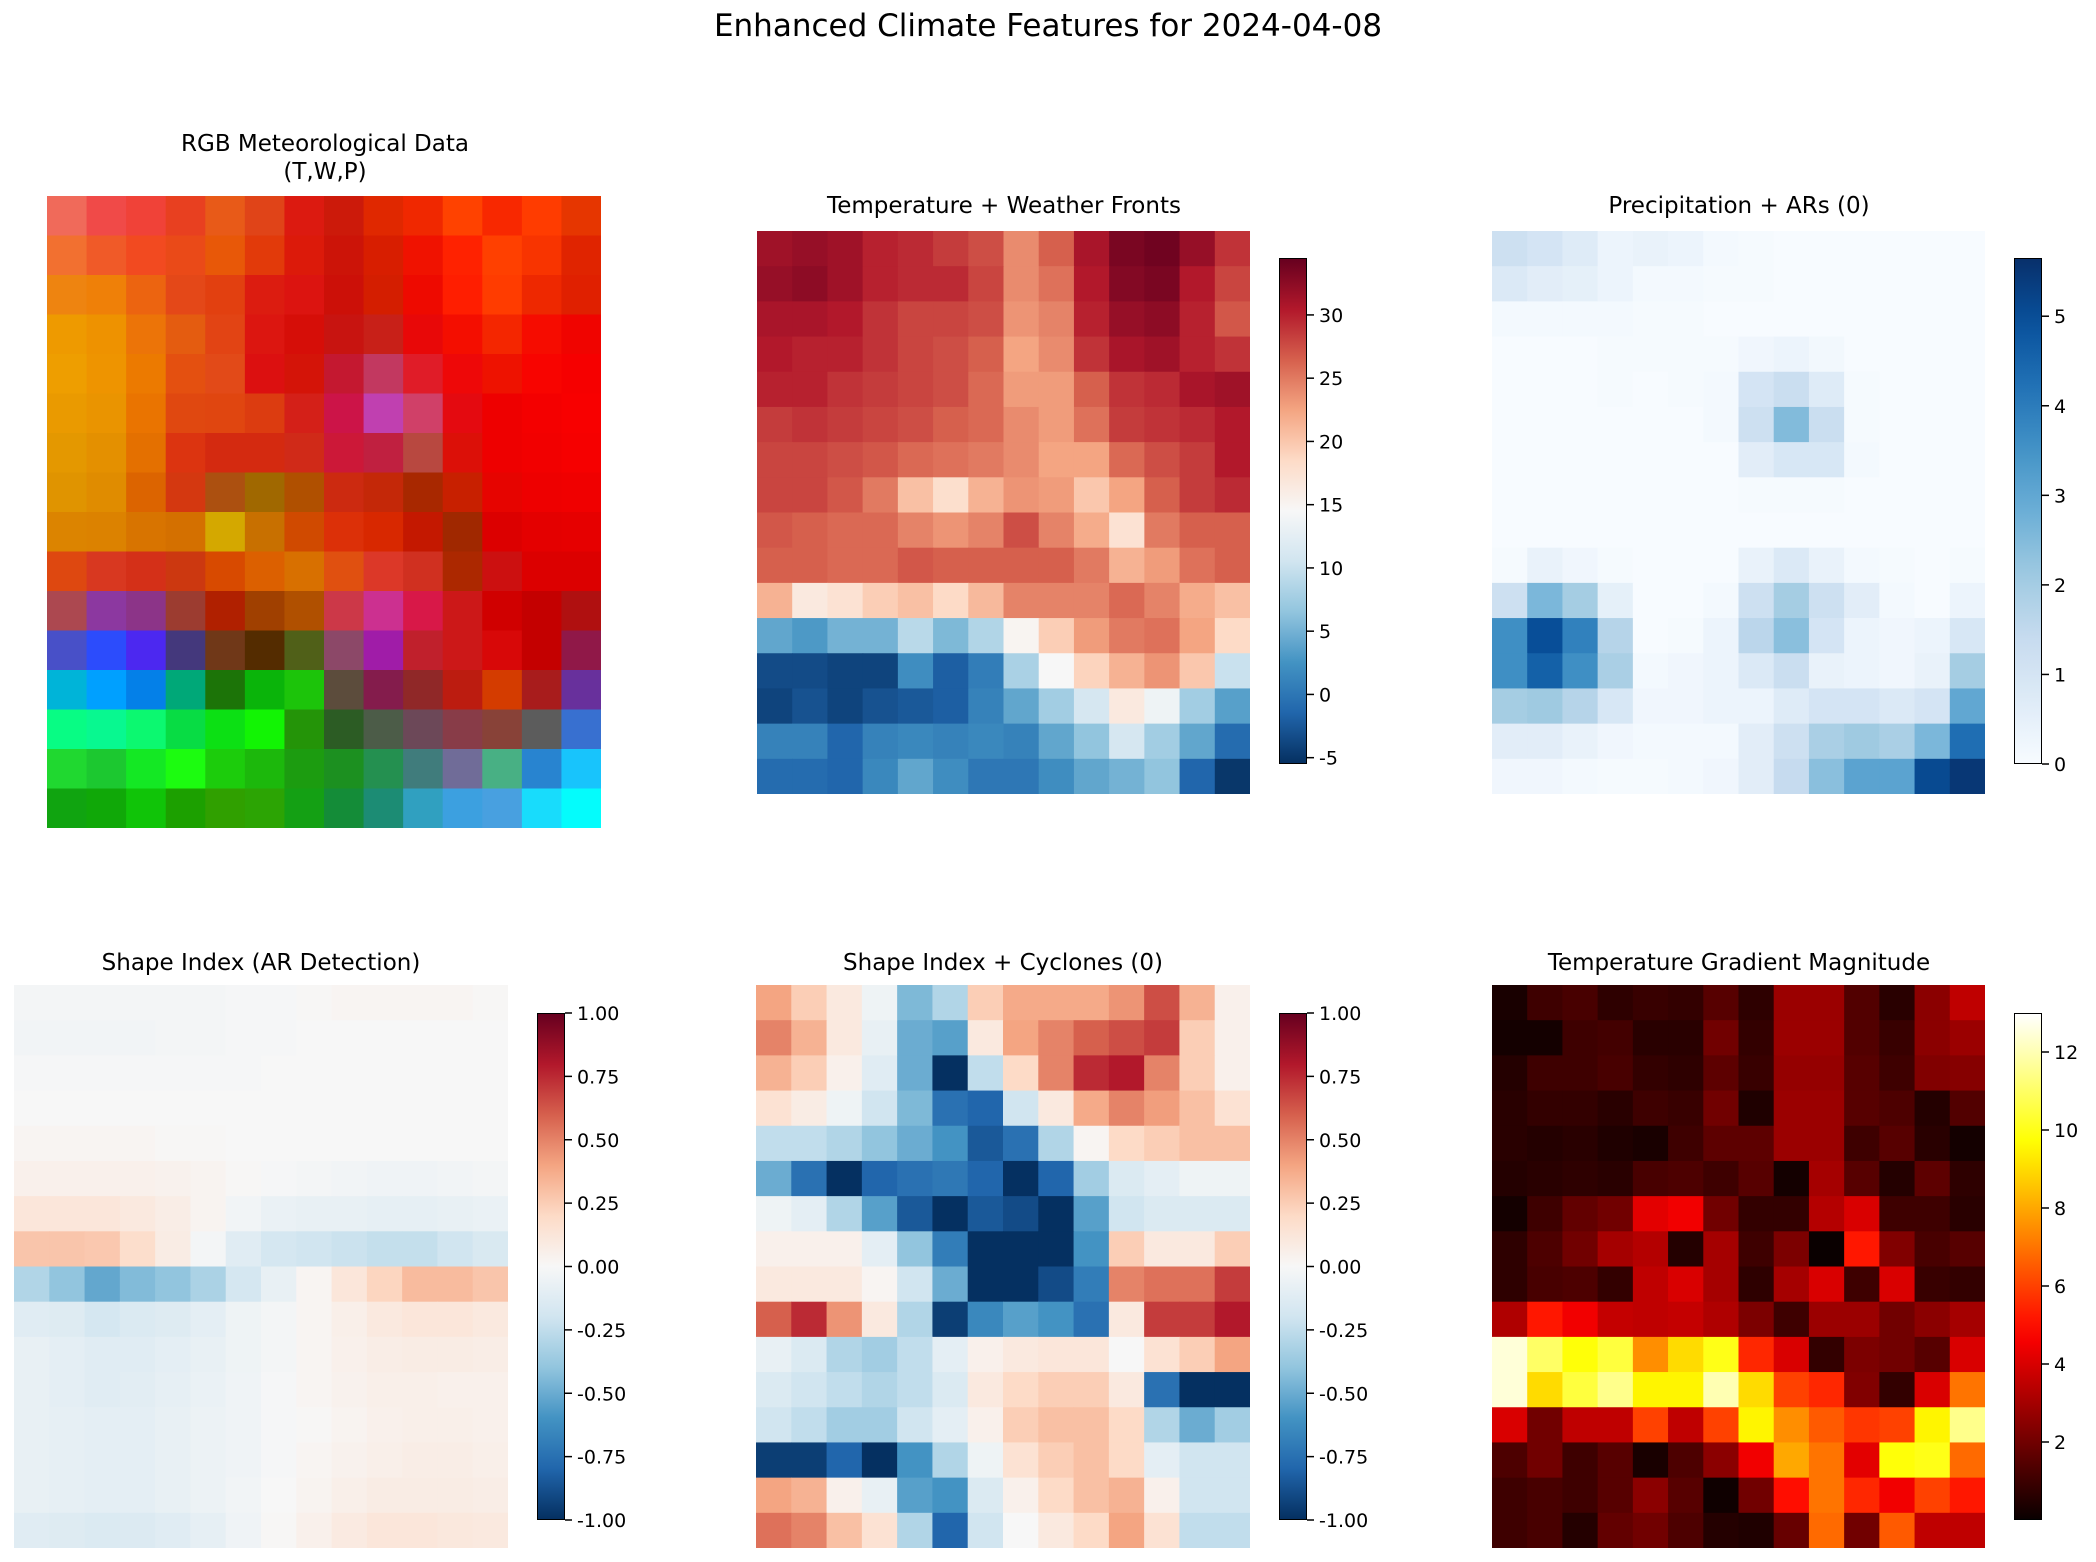 The height and width of the screenshot is (1562, 2096). I want to click on shape-cyclones-colorbar, so click(1293, 1266).